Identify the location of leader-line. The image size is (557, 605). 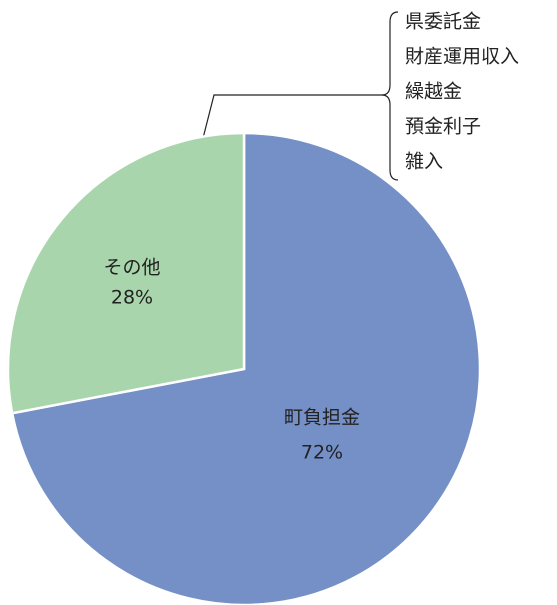
(292, 122).